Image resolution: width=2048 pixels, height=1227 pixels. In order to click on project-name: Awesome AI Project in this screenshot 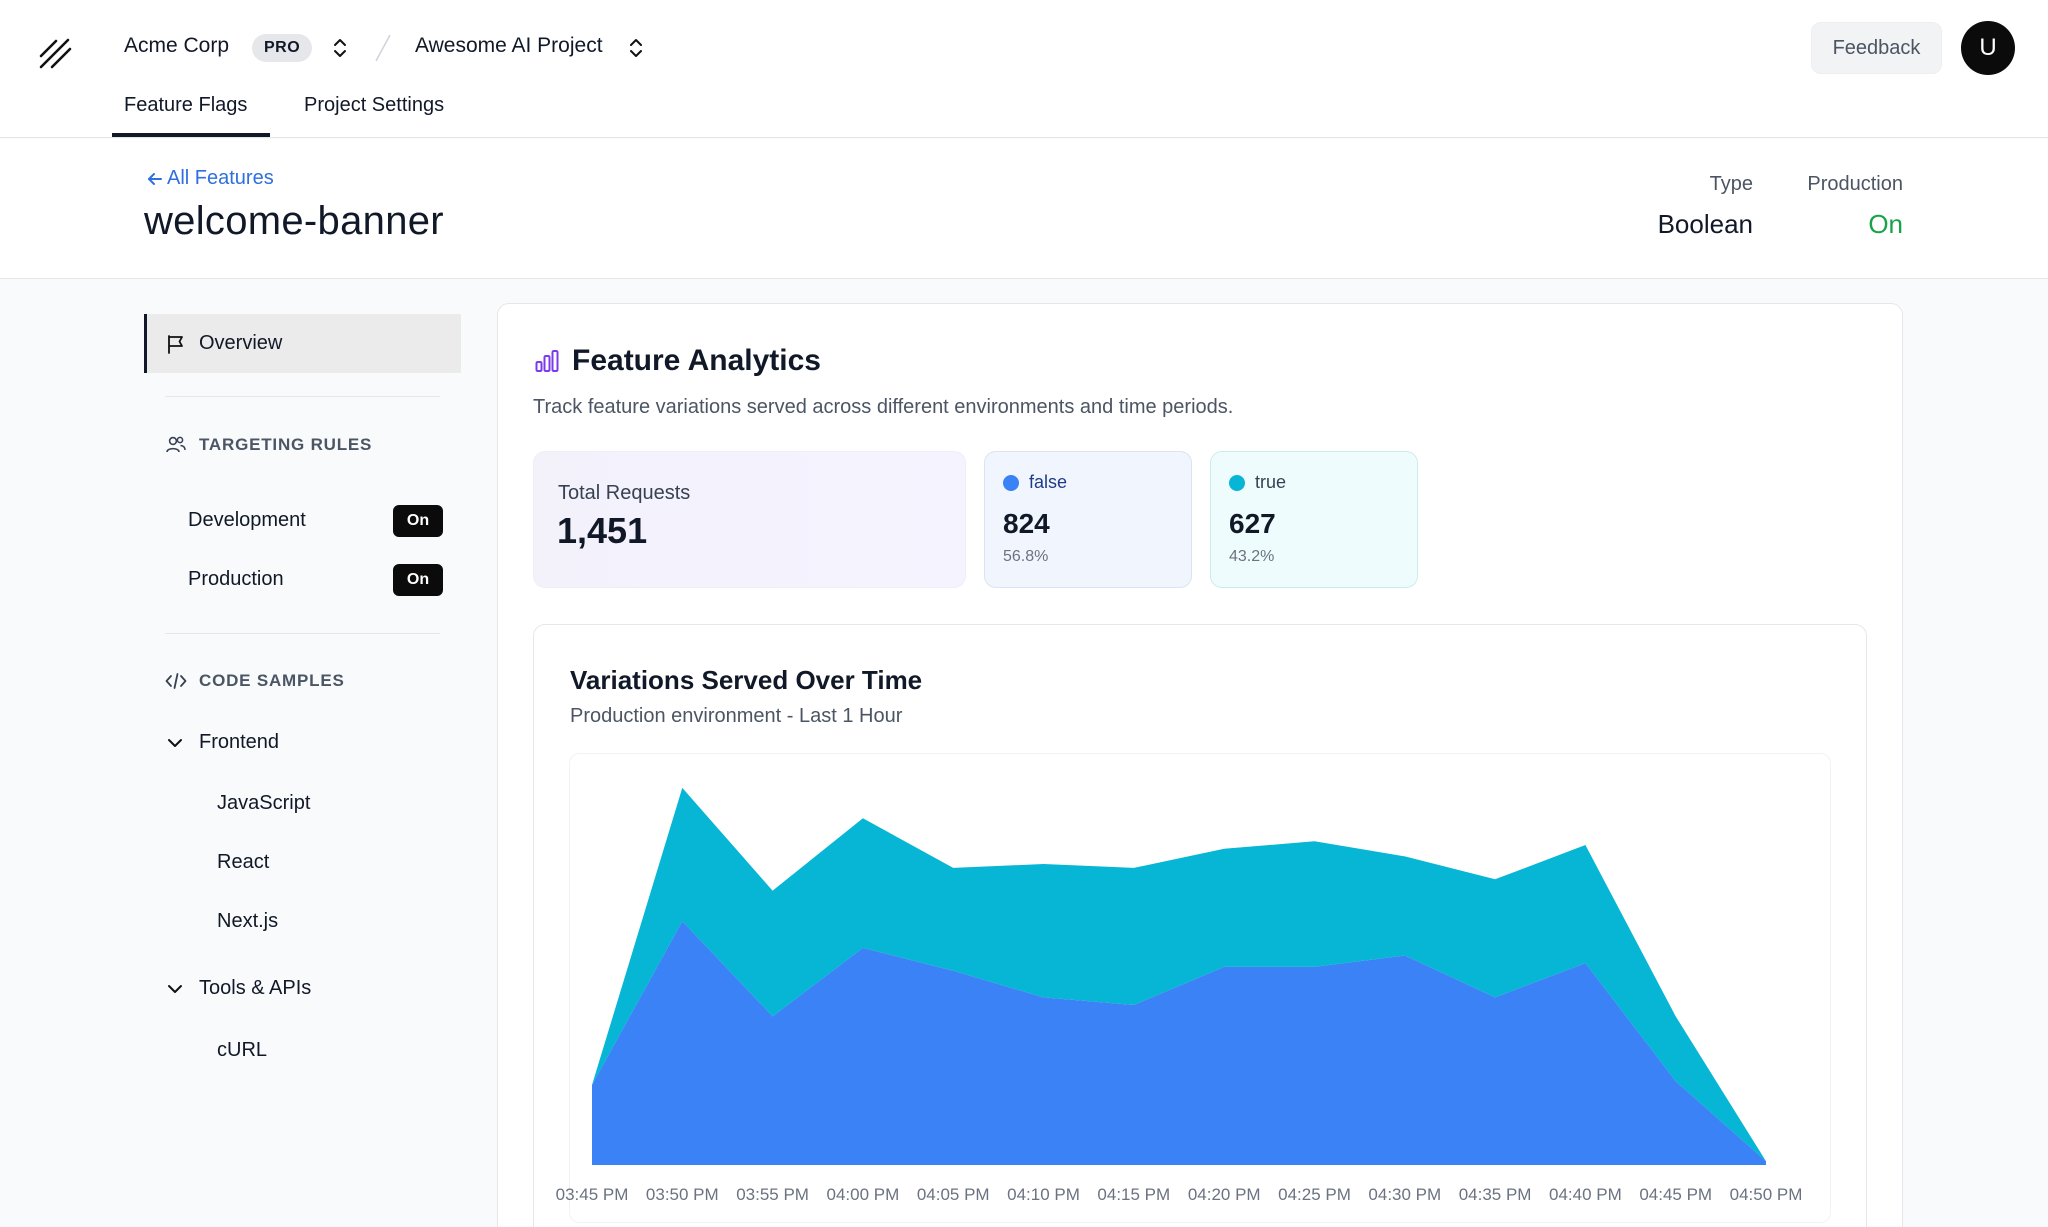, I will do `click(509, 45)`.